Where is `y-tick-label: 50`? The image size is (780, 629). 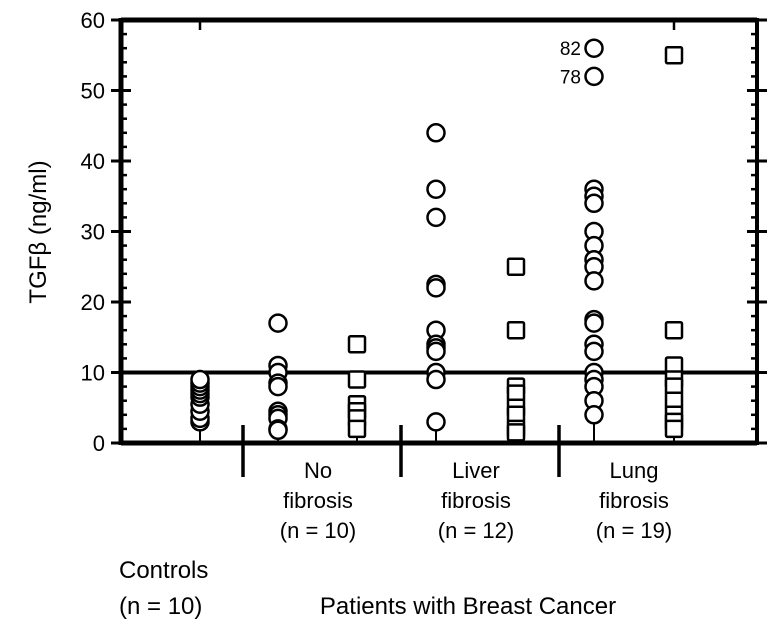
y-tick-label: 50 is located at coordinates (93, 91).